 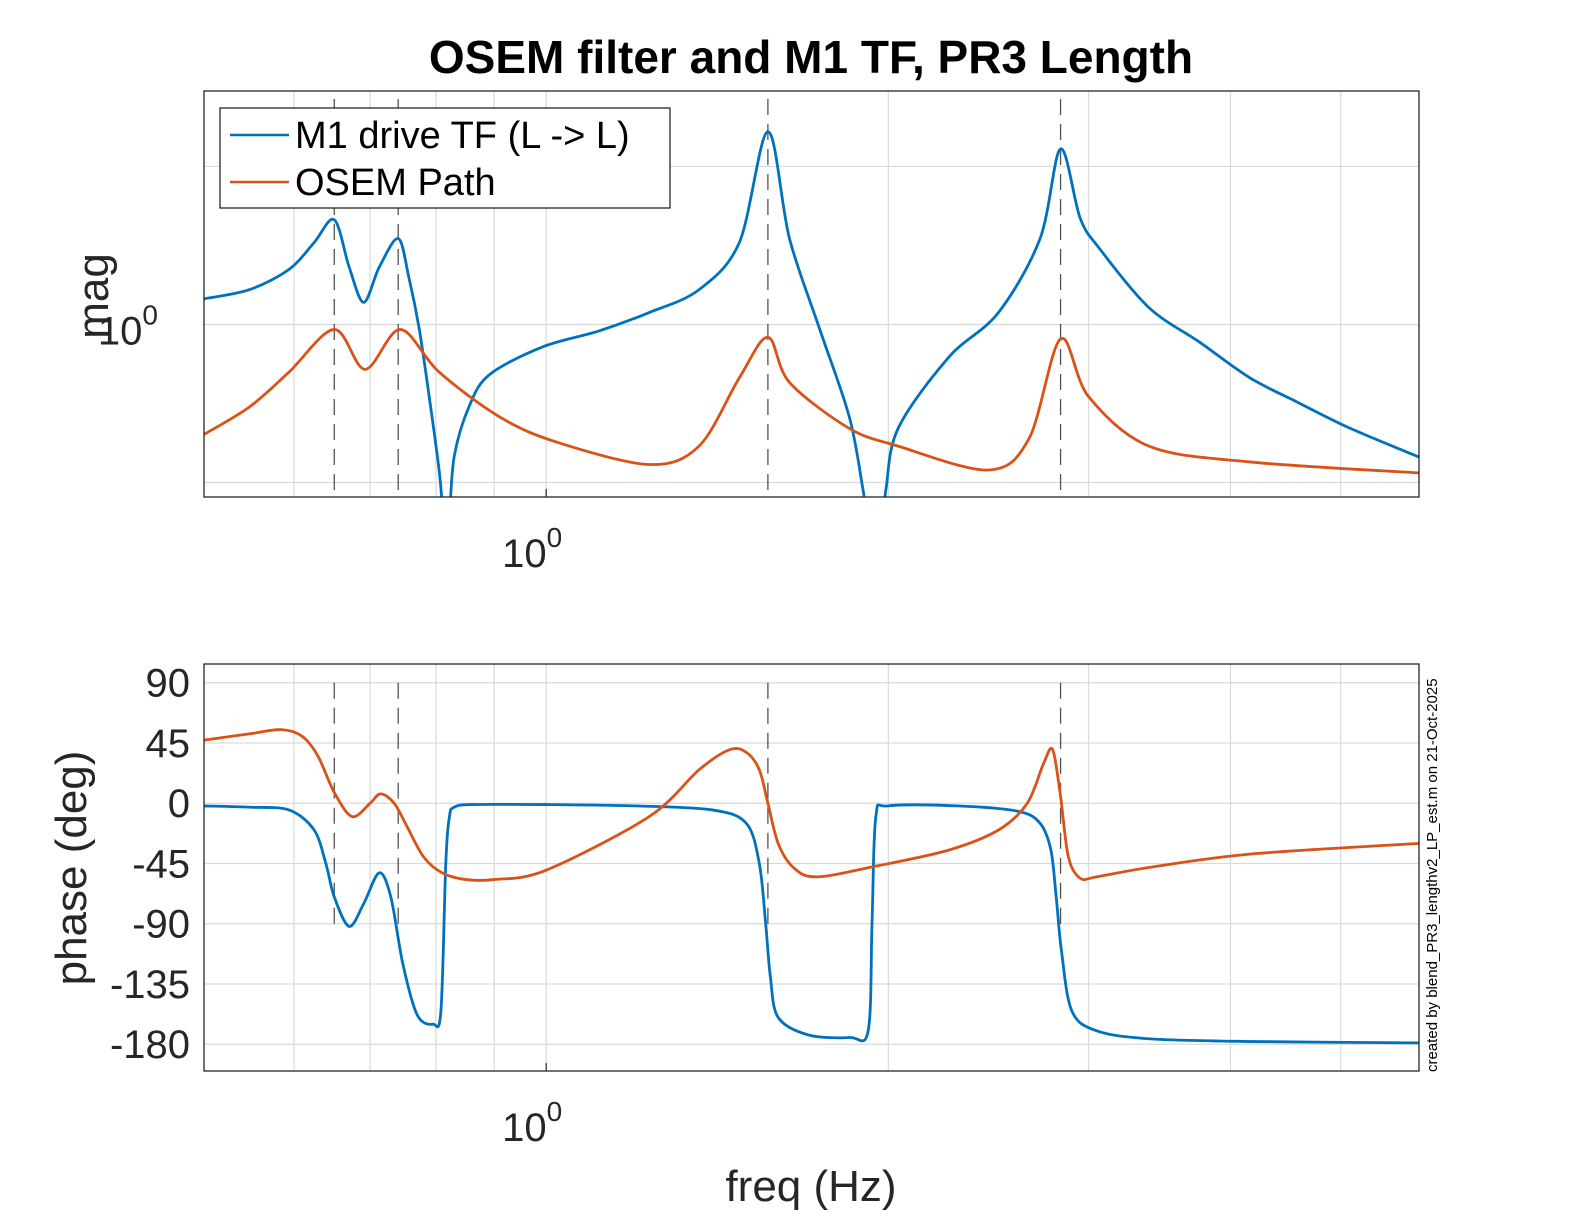 What do you see at coordinates (168, 744) in the screenshot?
I see `y-tick-label: 45` at bounding box center [168, 744].